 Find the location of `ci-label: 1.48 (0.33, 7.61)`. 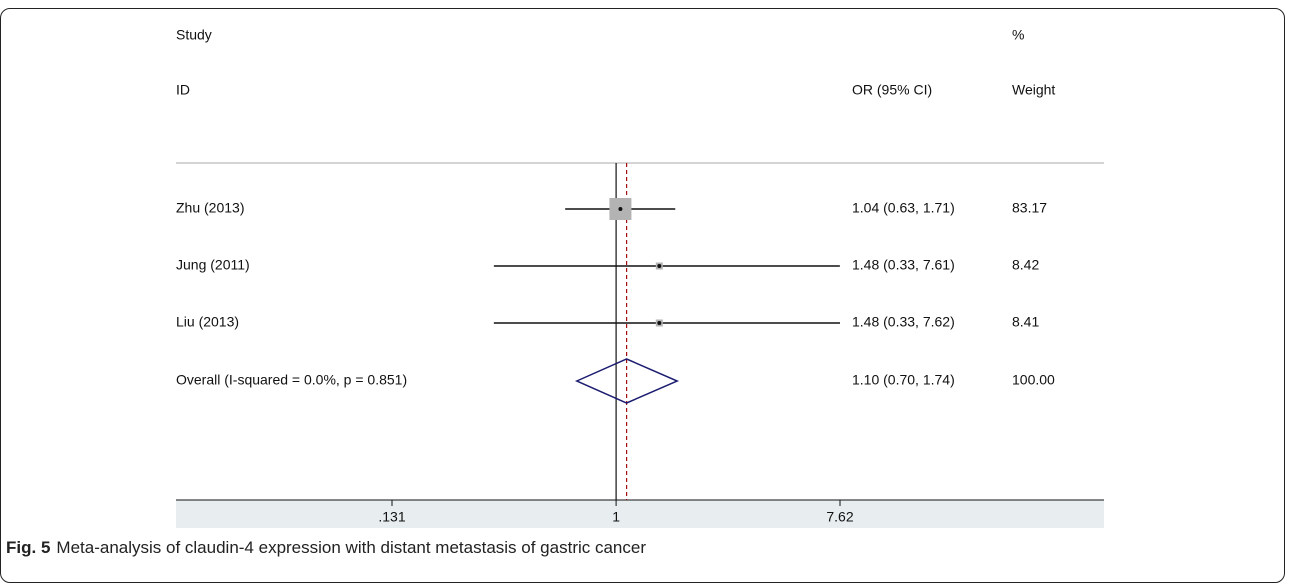

ci-label: 1.48 (0.33, 7.61) is located at coordinates (903, 265).